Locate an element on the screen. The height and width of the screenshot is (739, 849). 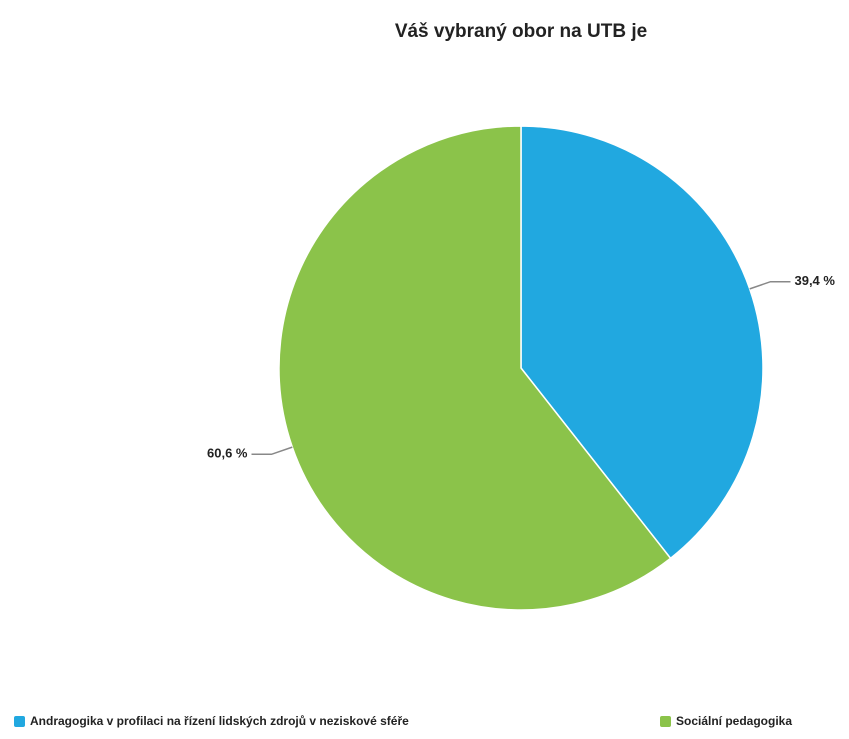
data-label: 39,4 % is located at coordinates (814, 280).